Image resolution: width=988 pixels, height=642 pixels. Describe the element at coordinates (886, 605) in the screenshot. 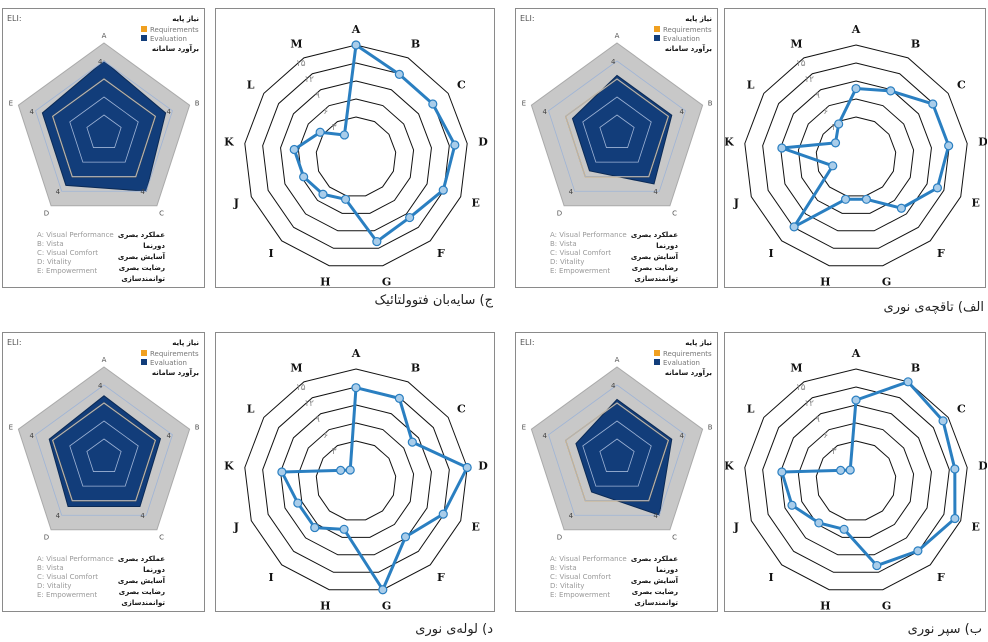

I see `radar-axis-label-g: G` at that location.